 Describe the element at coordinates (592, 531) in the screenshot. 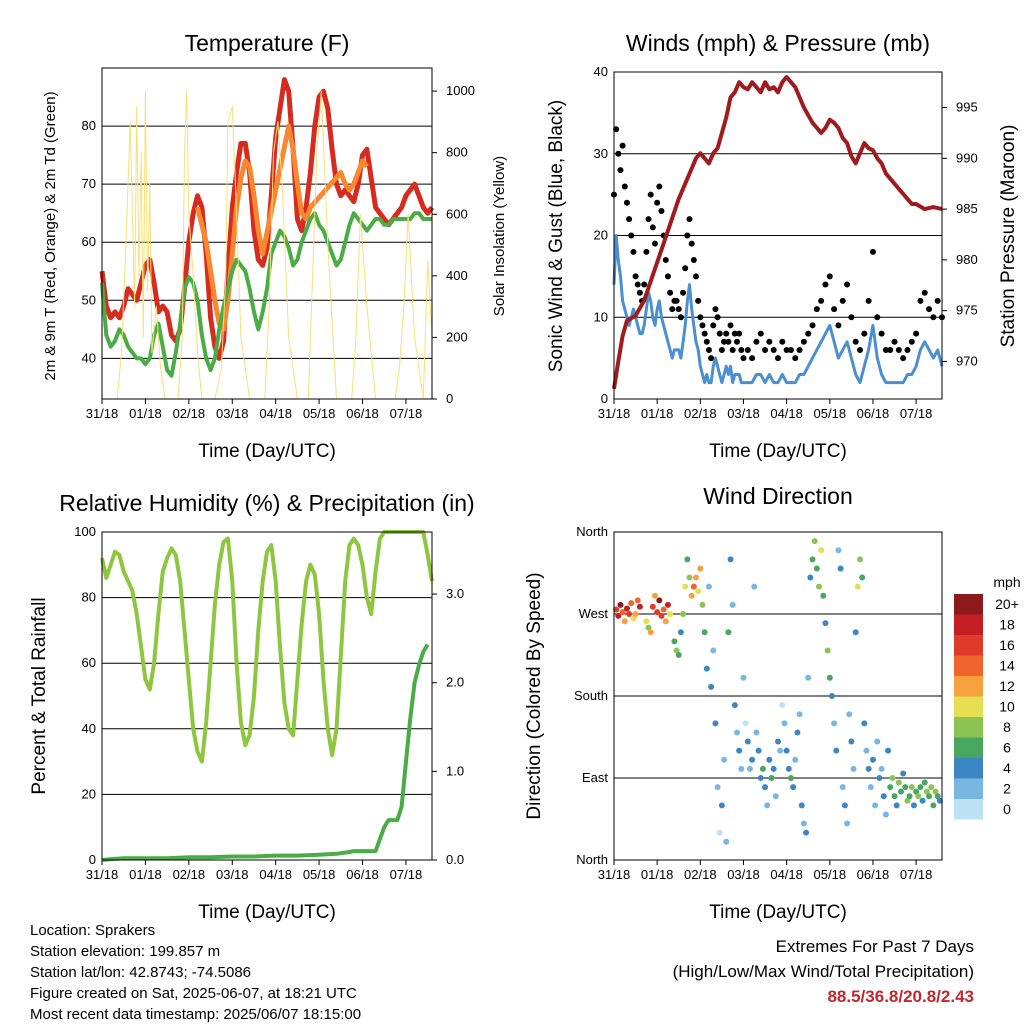

I see `y-tick-label-3-4: North` at that location.